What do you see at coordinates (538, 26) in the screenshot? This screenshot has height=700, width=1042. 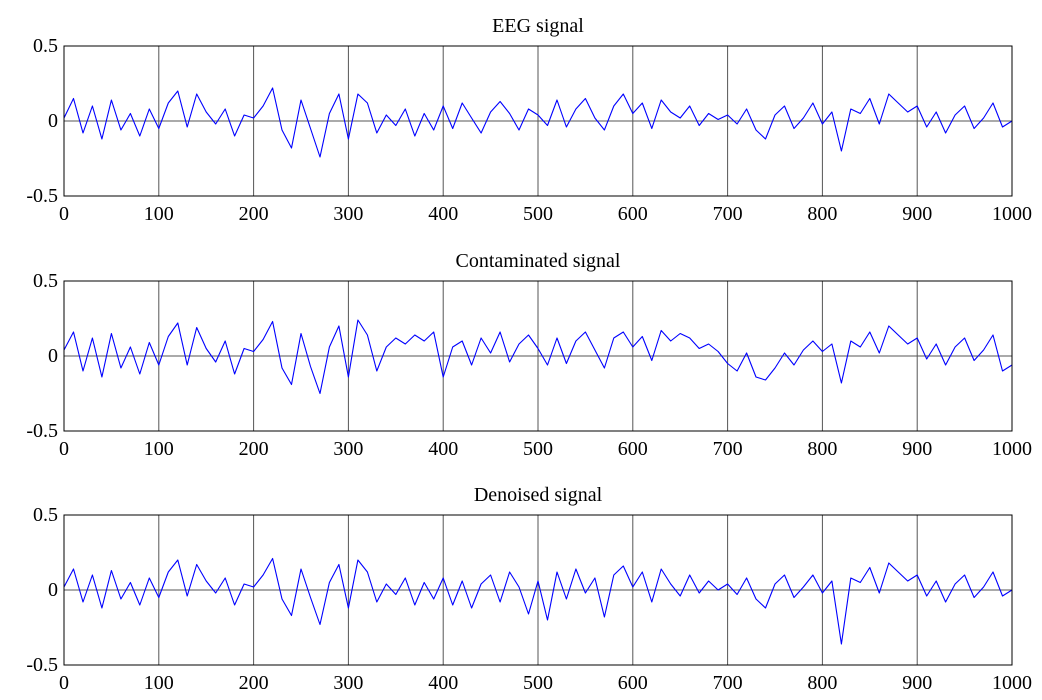 I see `chart-title: EEG signal` at bounding box center [538, 26].